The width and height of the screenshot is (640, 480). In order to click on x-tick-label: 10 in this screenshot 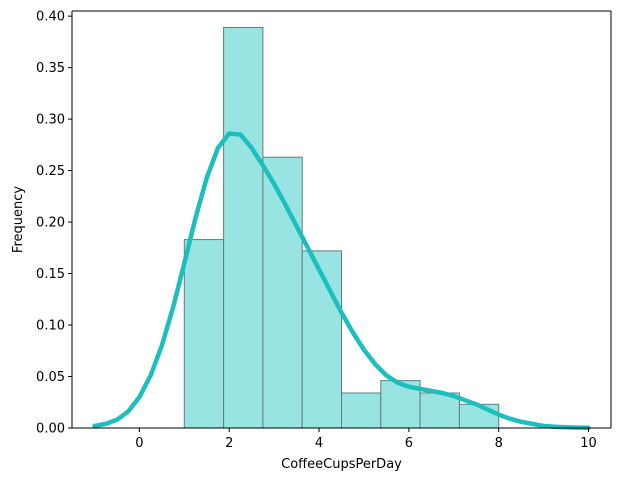, I will do `click(588, 443)`.